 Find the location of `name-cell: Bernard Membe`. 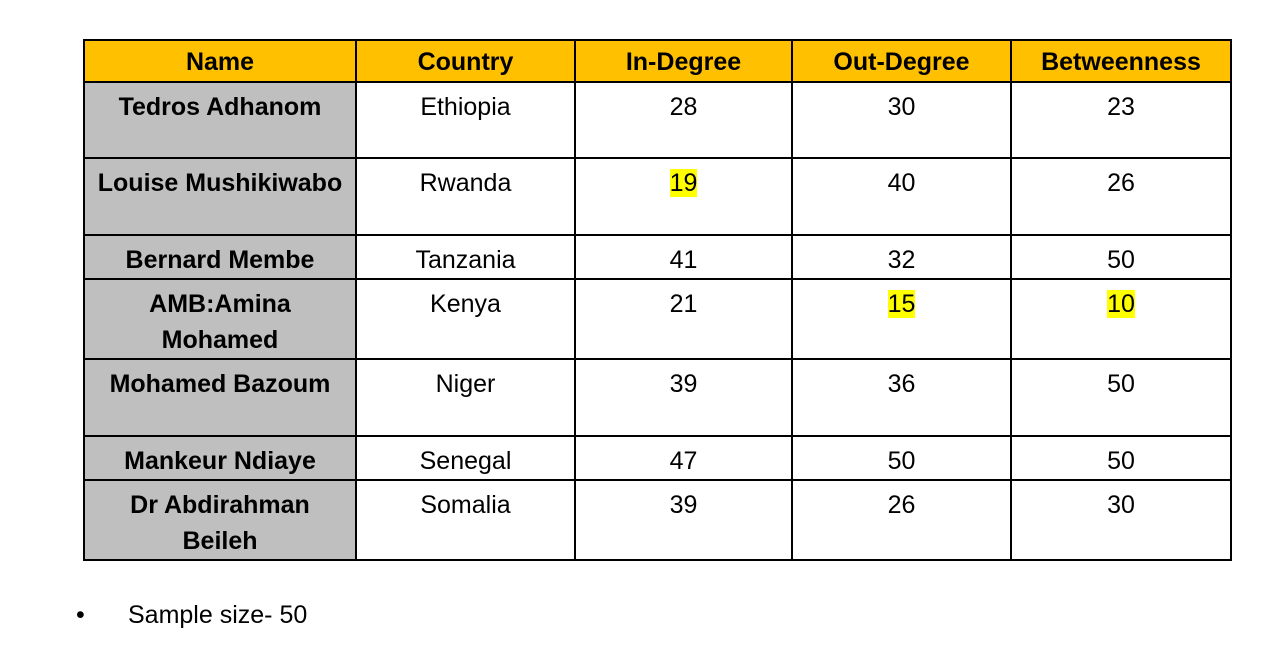

name-cell: Bernard Membe is located at coordinates (220, 257).